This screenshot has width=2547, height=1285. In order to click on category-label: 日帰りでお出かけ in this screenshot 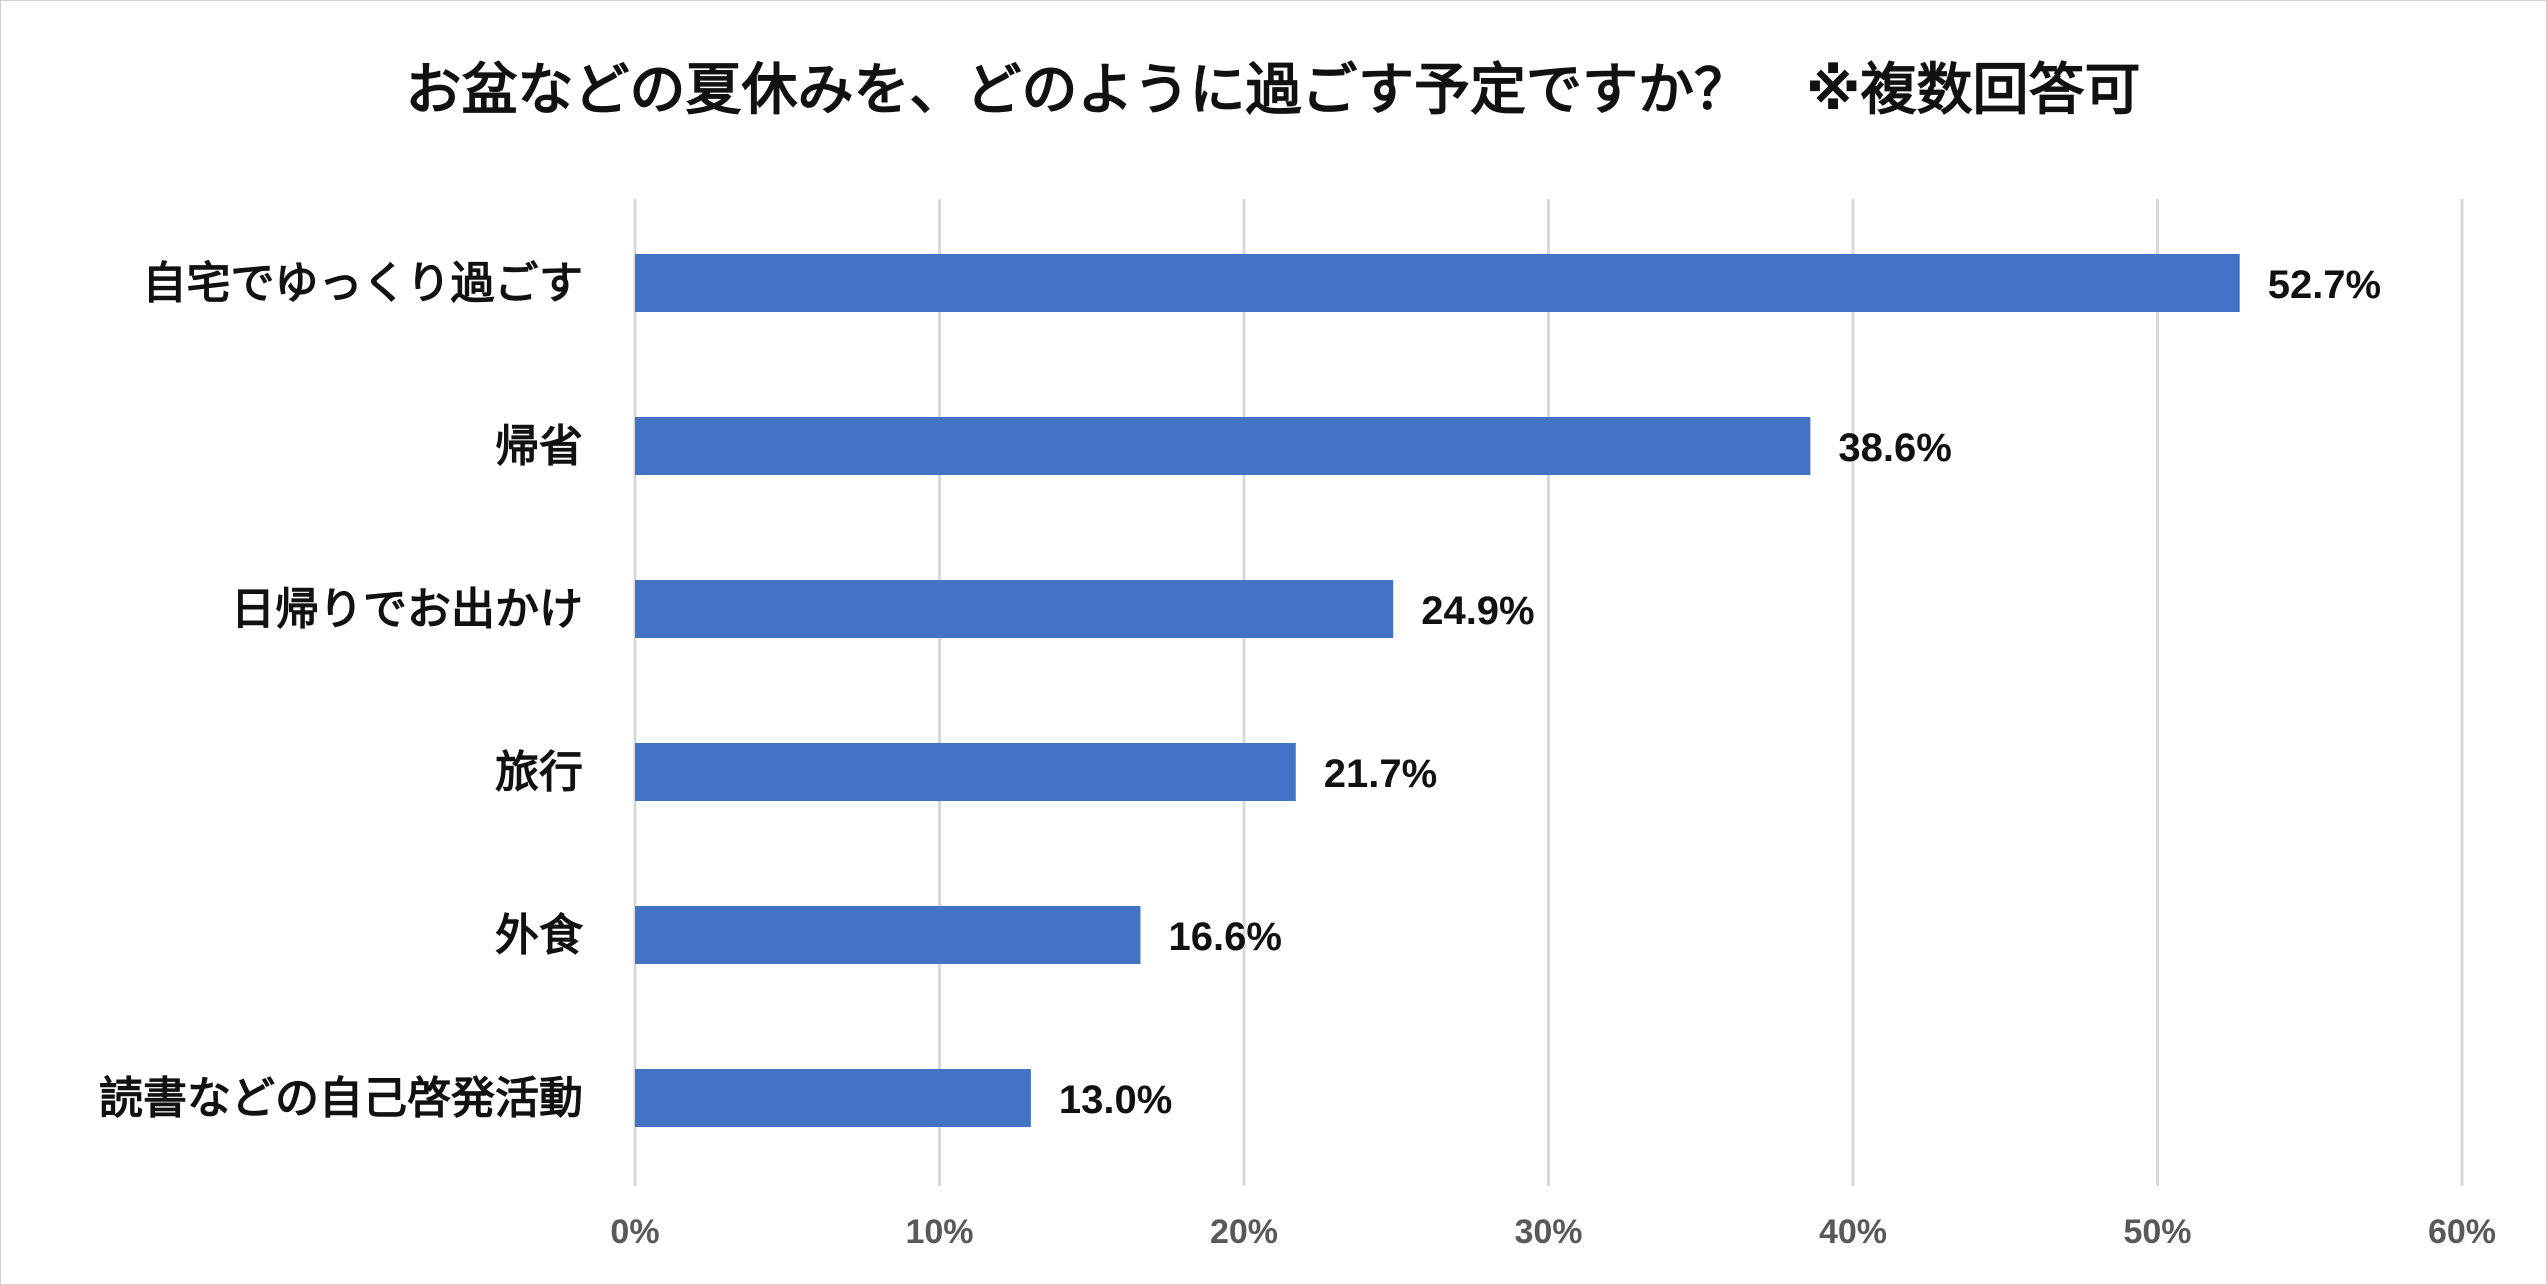, I will do `click(407, 609)`.